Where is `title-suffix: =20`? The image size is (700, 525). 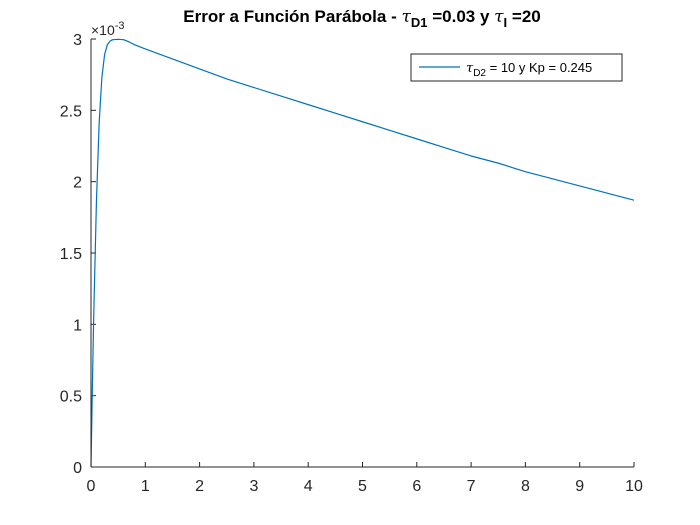 title-suffix: =20 is located at coordinates (524, 16).